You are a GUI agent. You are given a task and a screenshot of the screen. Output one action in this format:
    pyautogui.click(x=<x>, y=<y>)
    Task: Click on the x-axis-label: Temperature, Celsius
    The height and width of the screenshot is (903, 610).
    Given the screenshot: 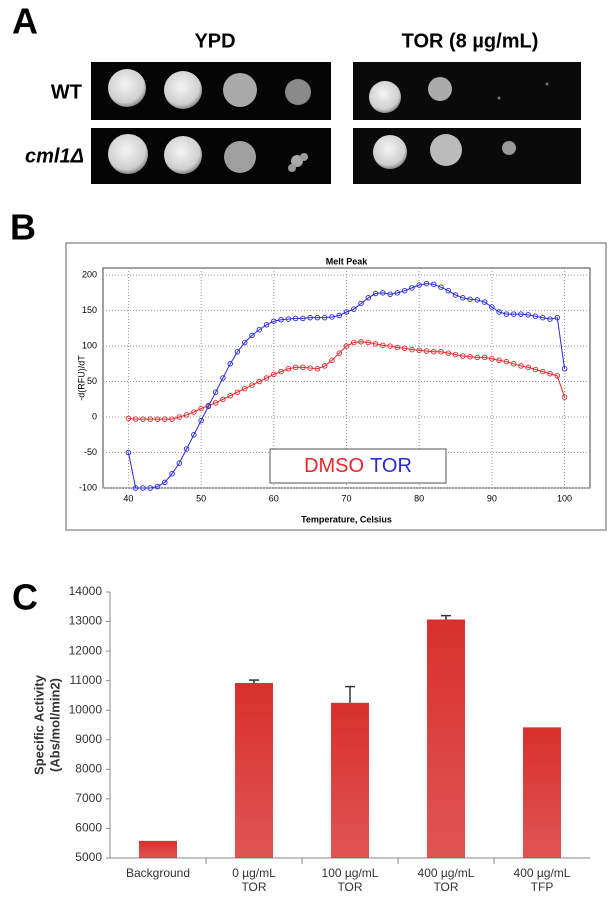 What is the action you would take?
    pyautogui.click(x=346, y=519)
    